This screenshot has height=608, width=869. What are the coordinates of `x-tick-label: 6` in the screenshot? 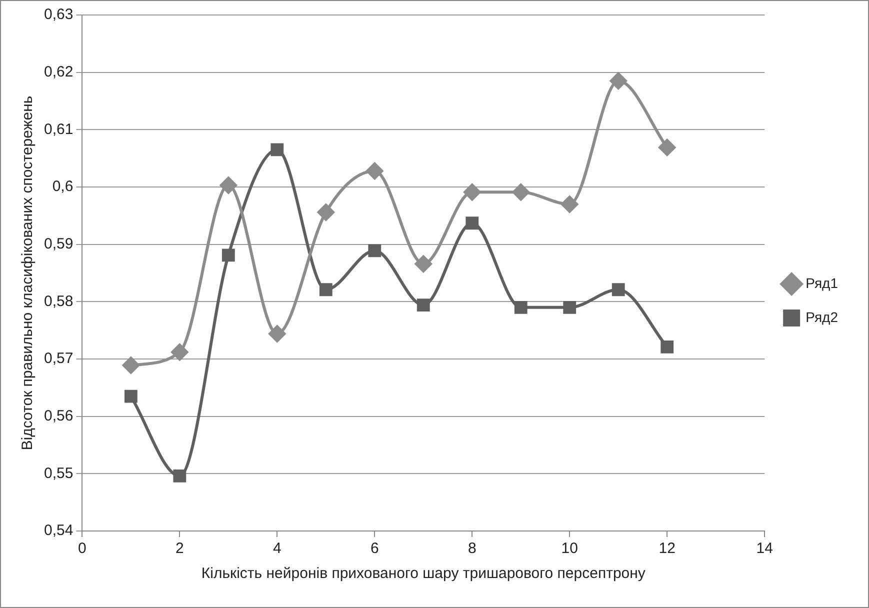 It's located at (374, 549).